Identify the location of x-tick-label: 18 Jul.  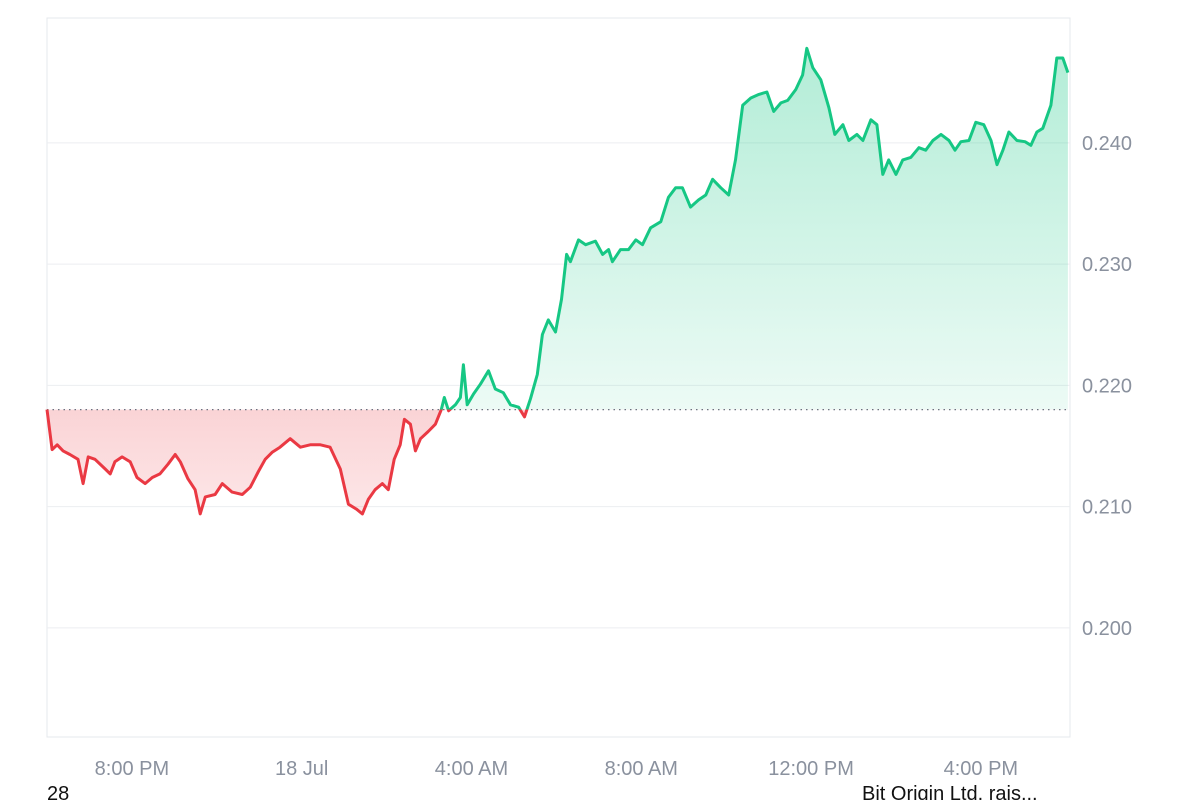
(301, 769).